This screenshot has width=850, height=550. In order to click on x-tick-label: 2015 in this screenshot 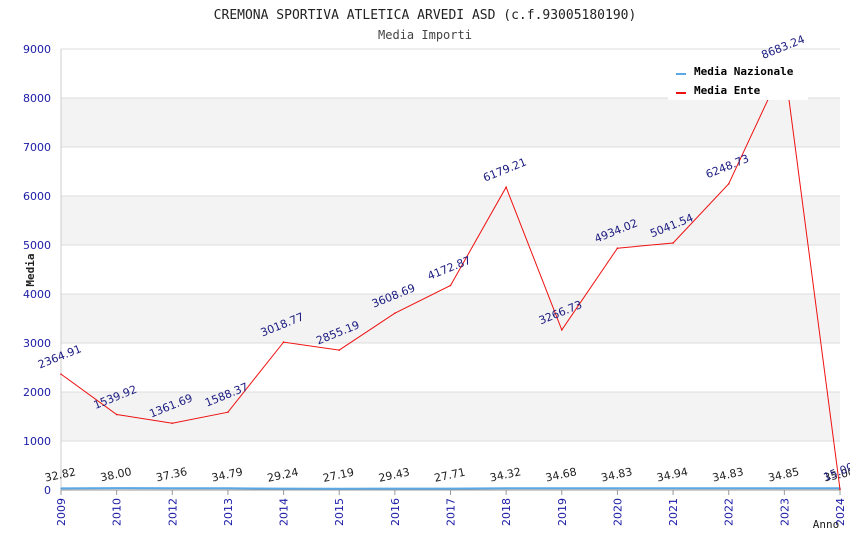, I will do `click(339, 512)`.